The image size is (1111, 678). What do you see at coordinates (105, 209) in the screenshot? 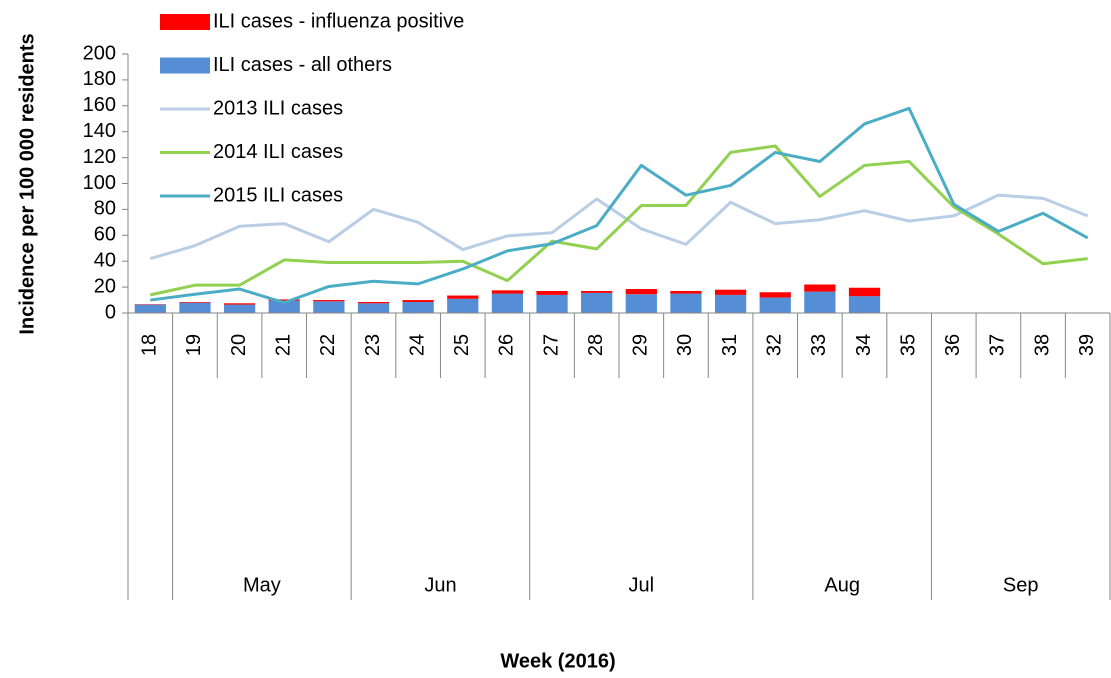
I see `y-tick-label: 80` at bounding box center [105, 209].